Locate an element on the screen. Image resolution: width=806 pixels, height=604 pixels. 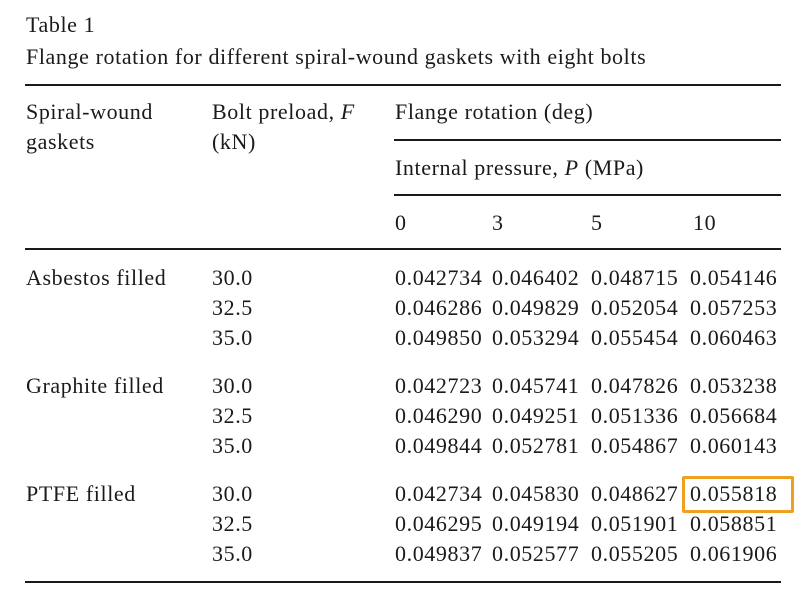
value-cell: 0.054146 is located at coordinates (733, 278).